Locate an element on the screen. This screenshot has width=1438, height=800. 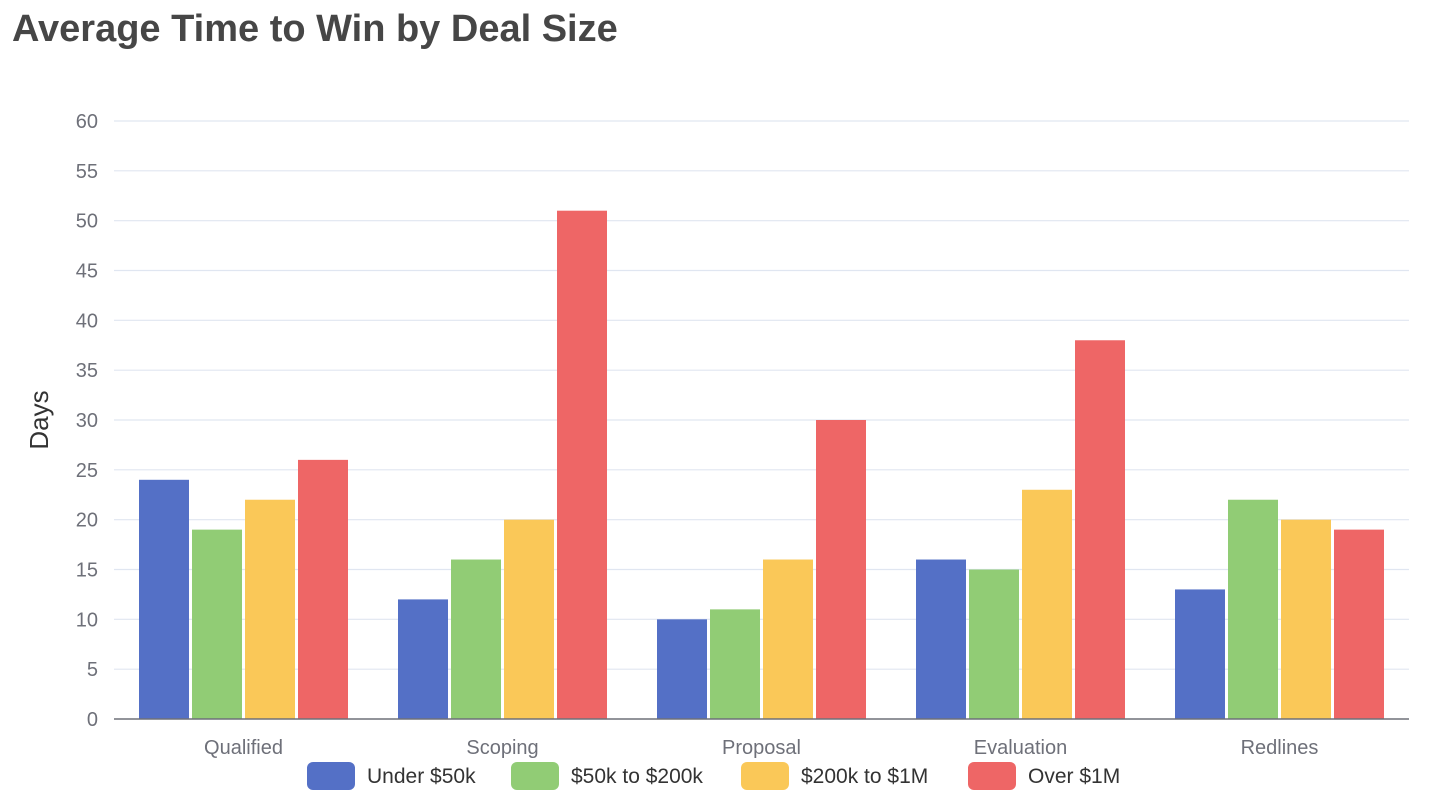
legend-label: $200k to $1M is located at coordinates (864, 776).